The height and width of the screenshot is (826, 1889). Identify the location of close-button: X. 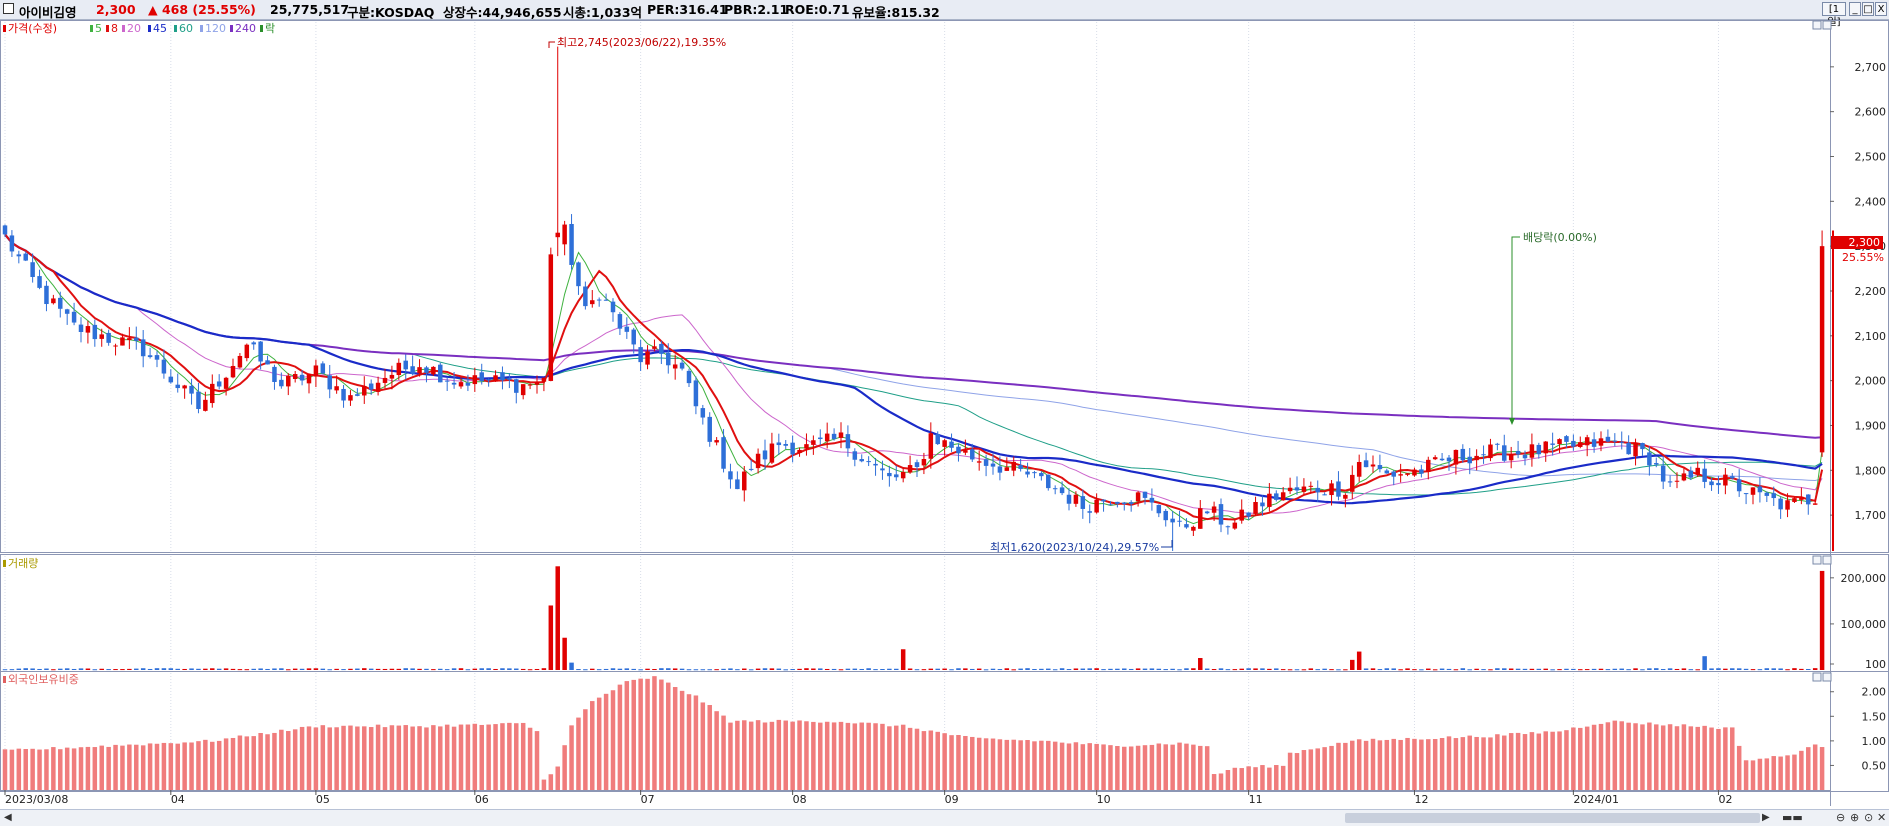
(1881, 9).